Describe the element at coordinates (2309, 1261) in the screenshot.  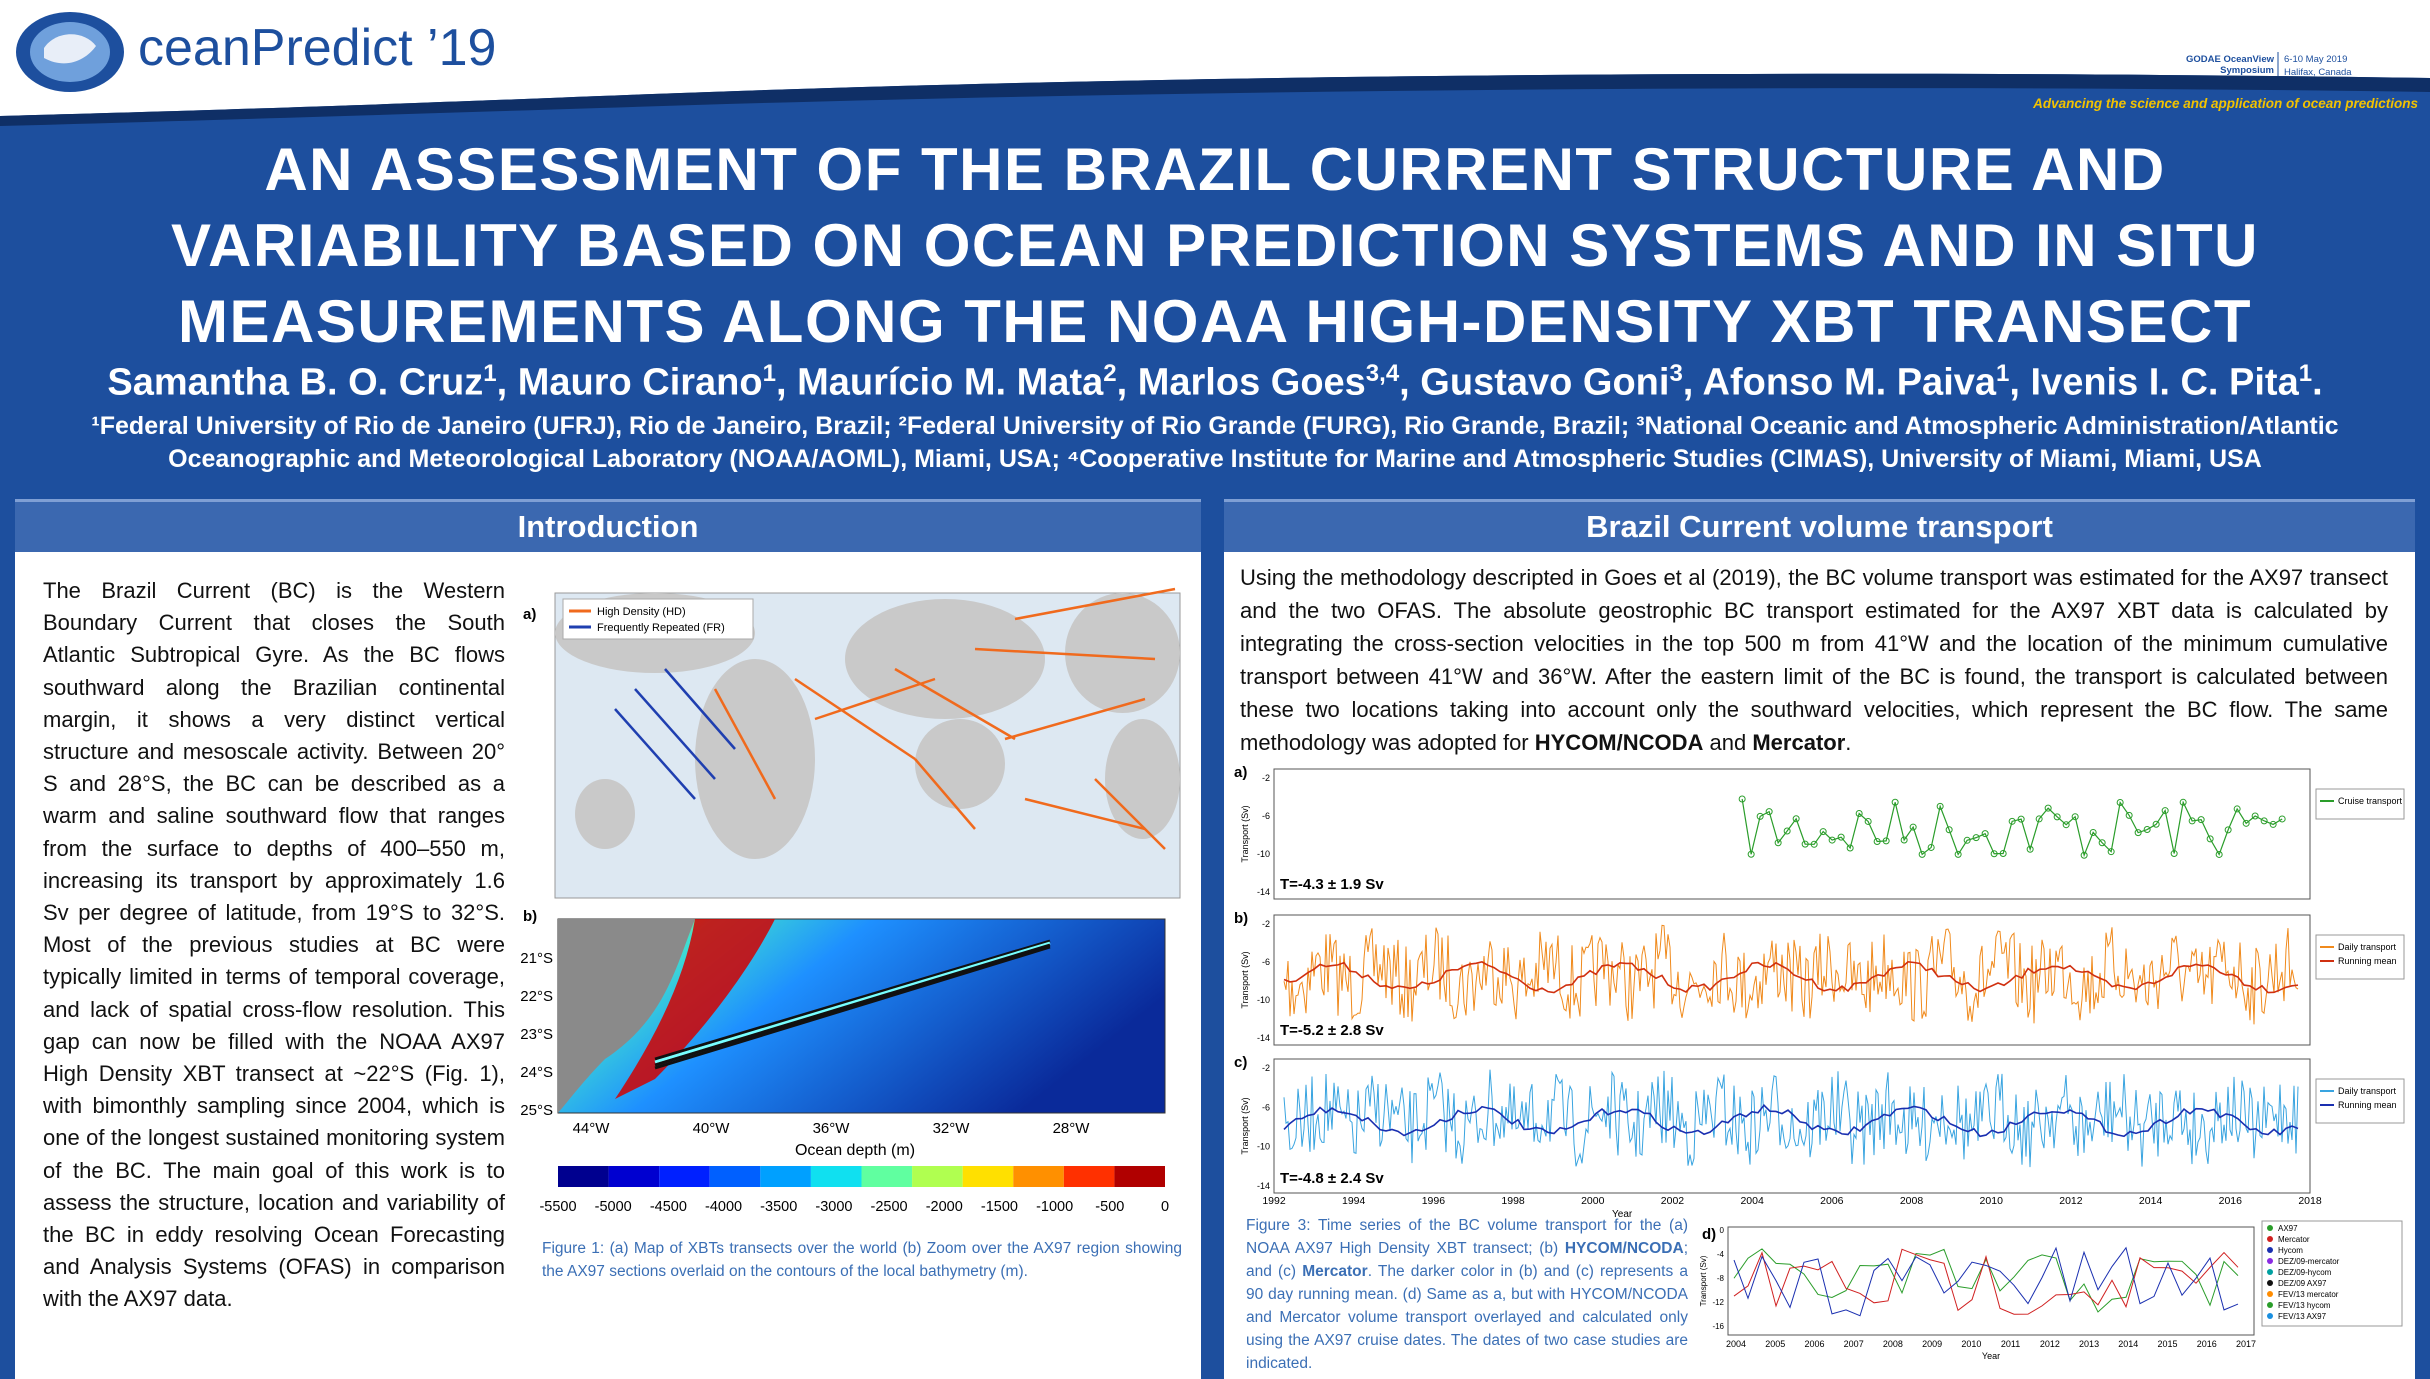
I see `legend-label: DEZ/09-mercator` at that location.